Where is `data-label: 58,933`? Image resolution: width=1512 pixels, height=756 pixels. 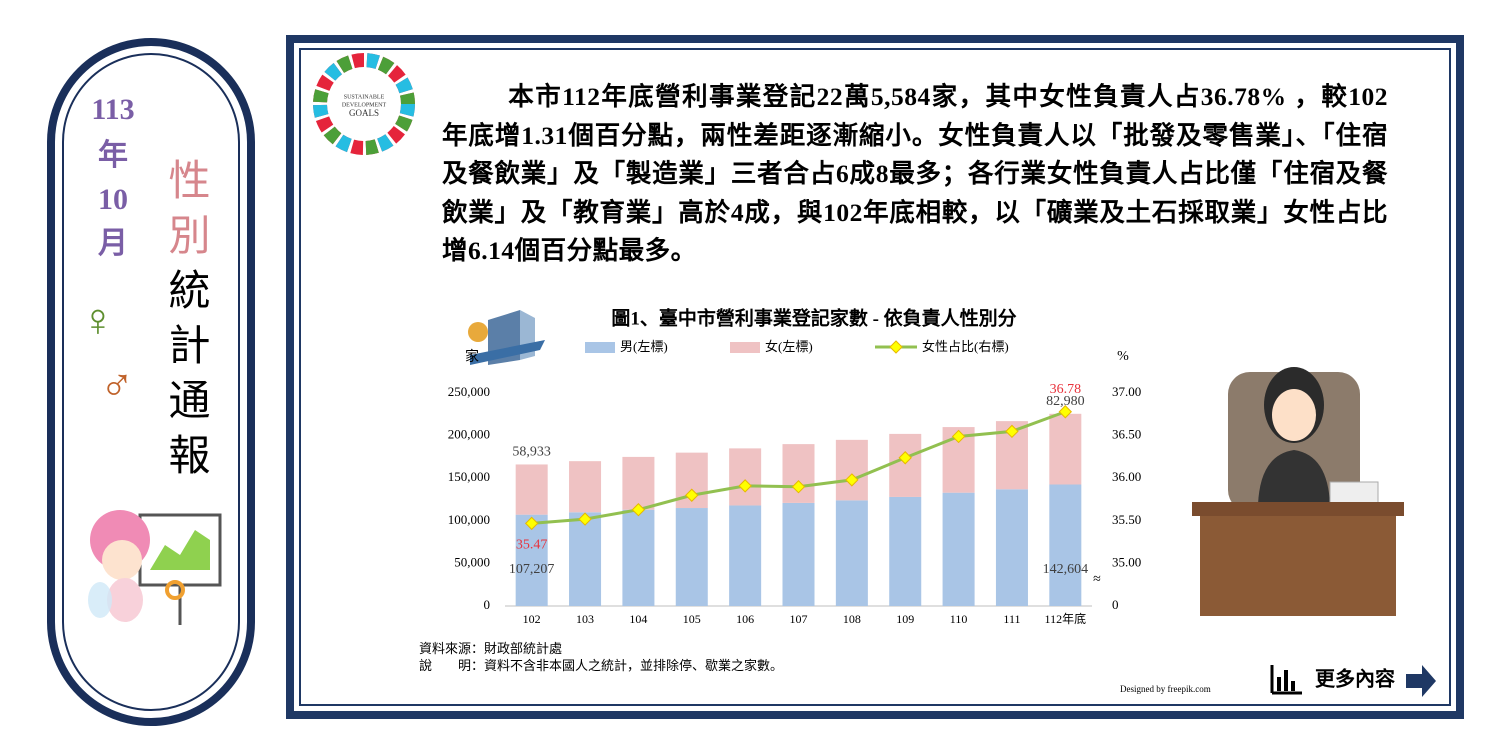 data-label: 58,933 is located at coordinates (531, 452).